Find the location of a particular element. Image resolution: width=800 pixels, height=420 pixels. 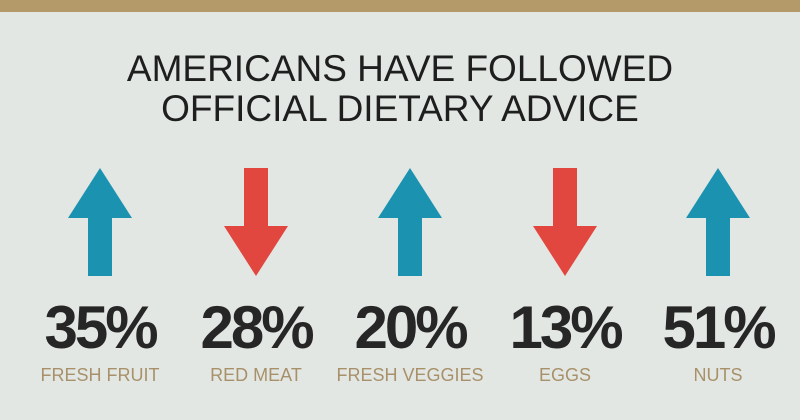

percent-value: 13% is located at coordinates (565, 327).